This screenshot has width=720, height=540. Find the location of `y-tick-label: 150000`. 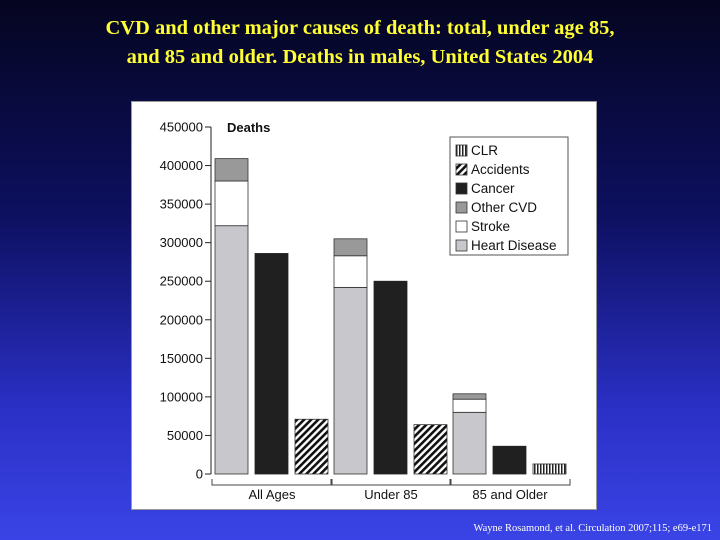

y-tick-label: 150000 is located at coordinates (181, 358).